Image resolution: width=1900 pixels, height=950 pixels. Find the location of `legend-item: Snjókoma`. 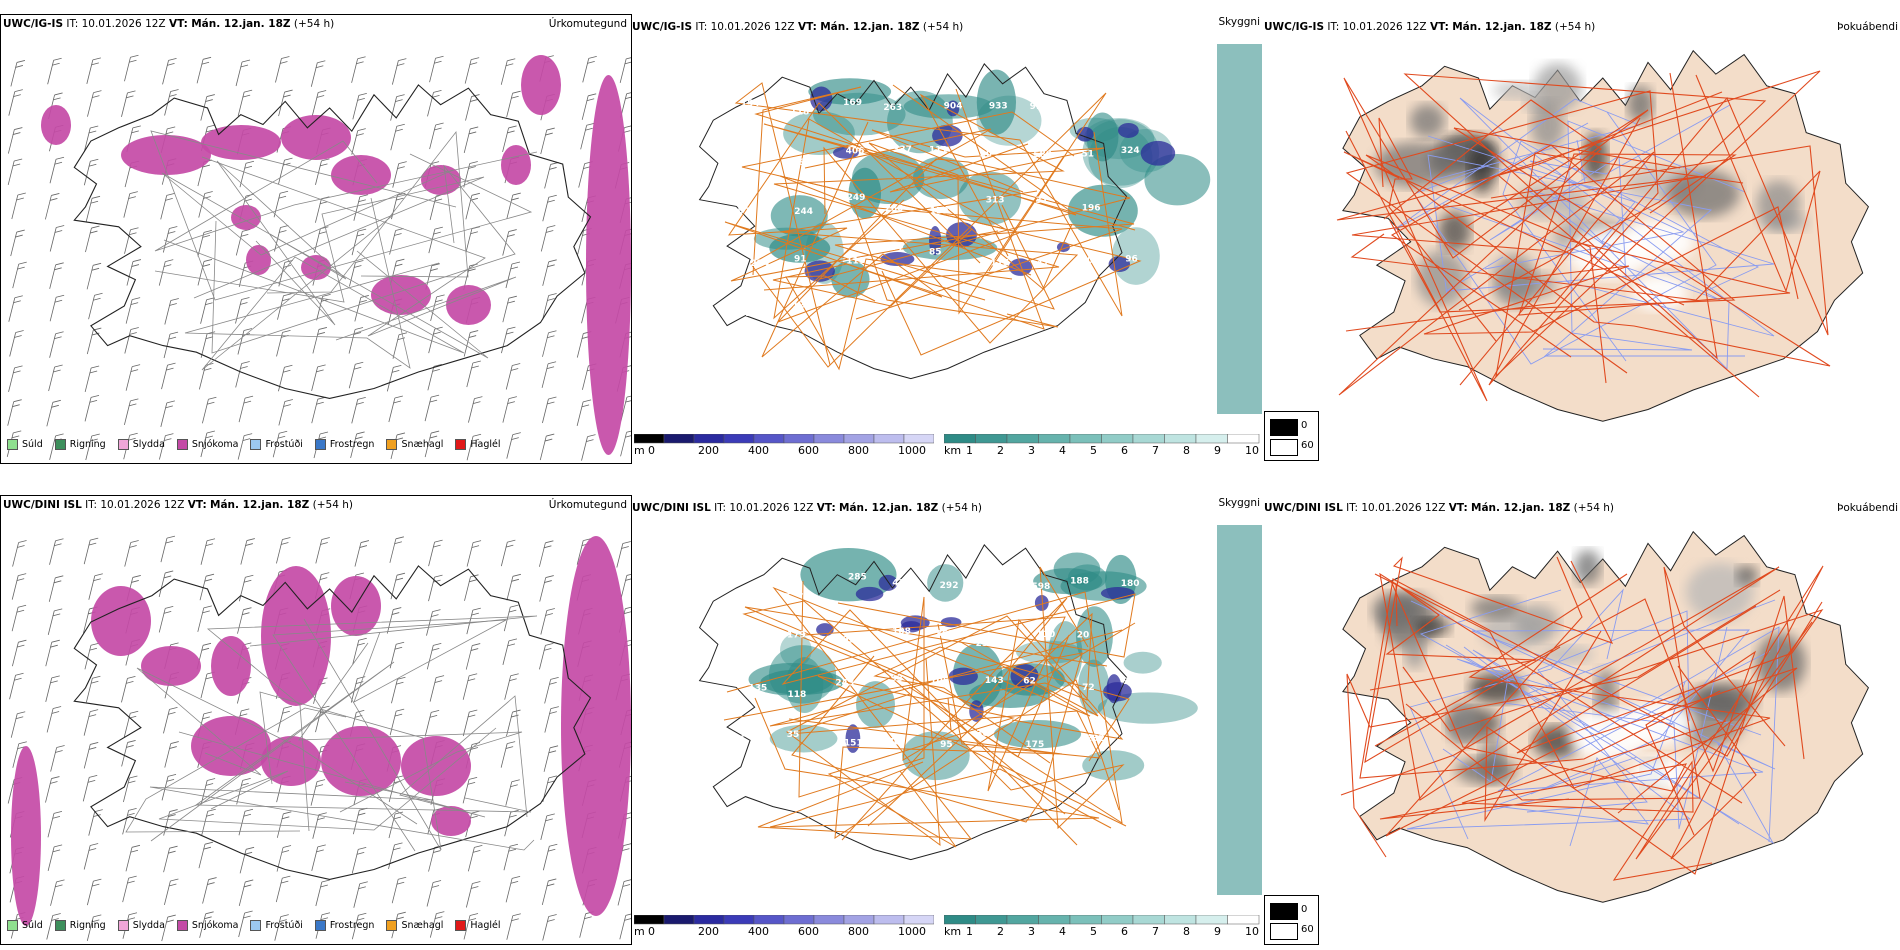

legend-item: Snjókoma is located at coordinates (207, 444).